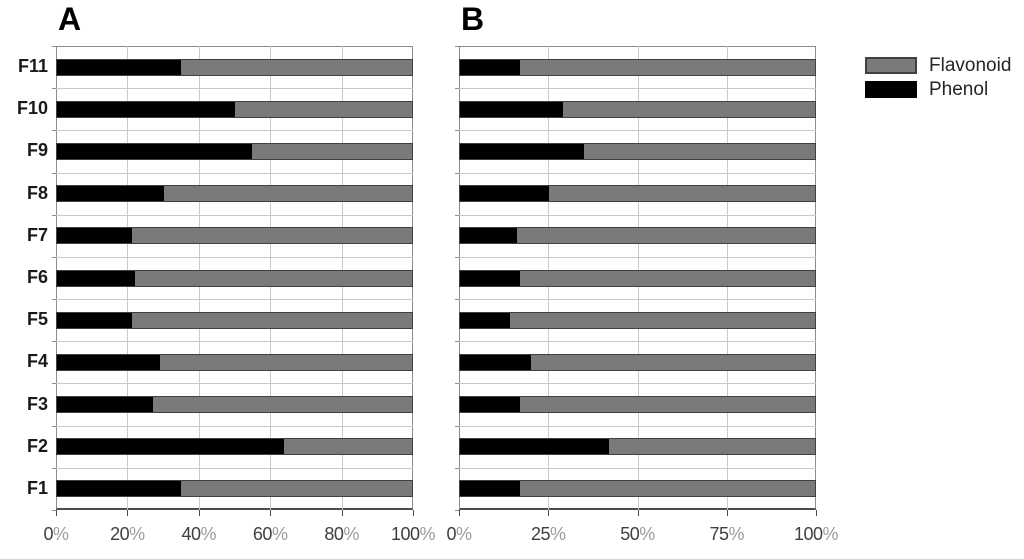 The height and width of the screenshot is (559, 1024). I want to click on x-tick-label-50%: 50%, so click(637, 534).